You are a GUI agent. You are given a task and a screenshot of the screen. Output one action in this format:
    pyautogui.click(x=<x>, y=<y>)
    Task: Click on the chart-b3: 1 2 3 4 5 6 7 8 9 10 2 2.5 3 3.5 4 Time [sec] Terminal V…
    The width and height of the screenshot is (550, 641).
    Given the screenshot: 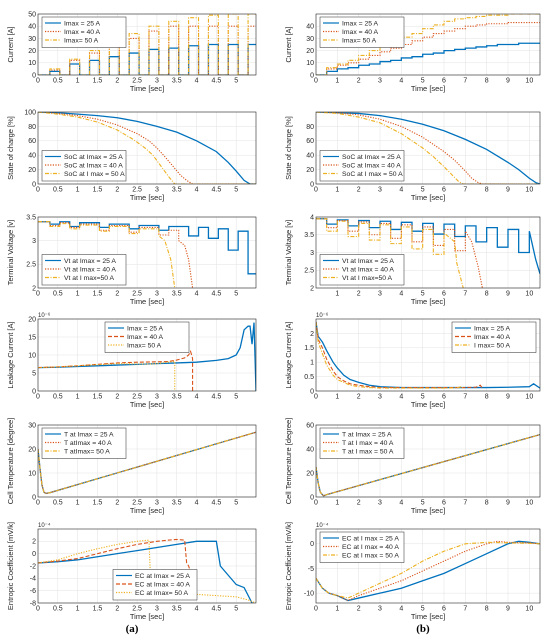 What is the action you would take?
    pyautogui.click(x=412, y=260)
    